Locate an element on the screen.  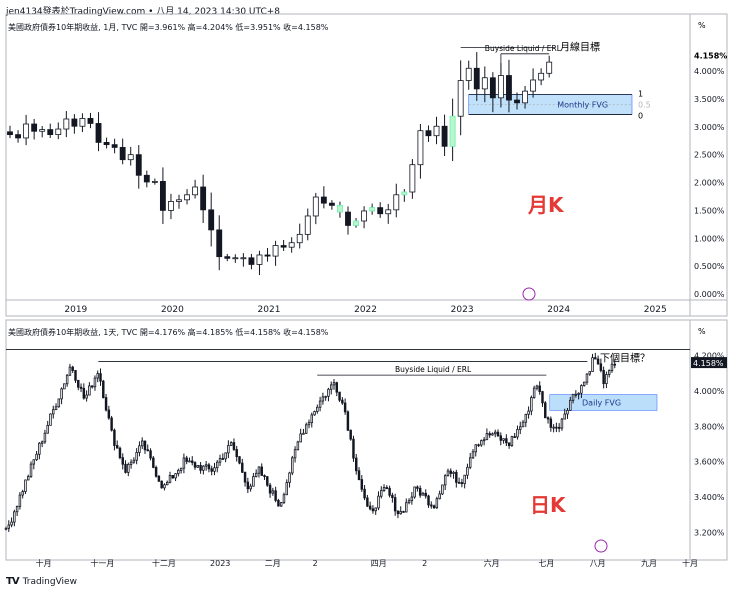
monthly-y-tick: 1.000% is located at coordinates (709, 238).